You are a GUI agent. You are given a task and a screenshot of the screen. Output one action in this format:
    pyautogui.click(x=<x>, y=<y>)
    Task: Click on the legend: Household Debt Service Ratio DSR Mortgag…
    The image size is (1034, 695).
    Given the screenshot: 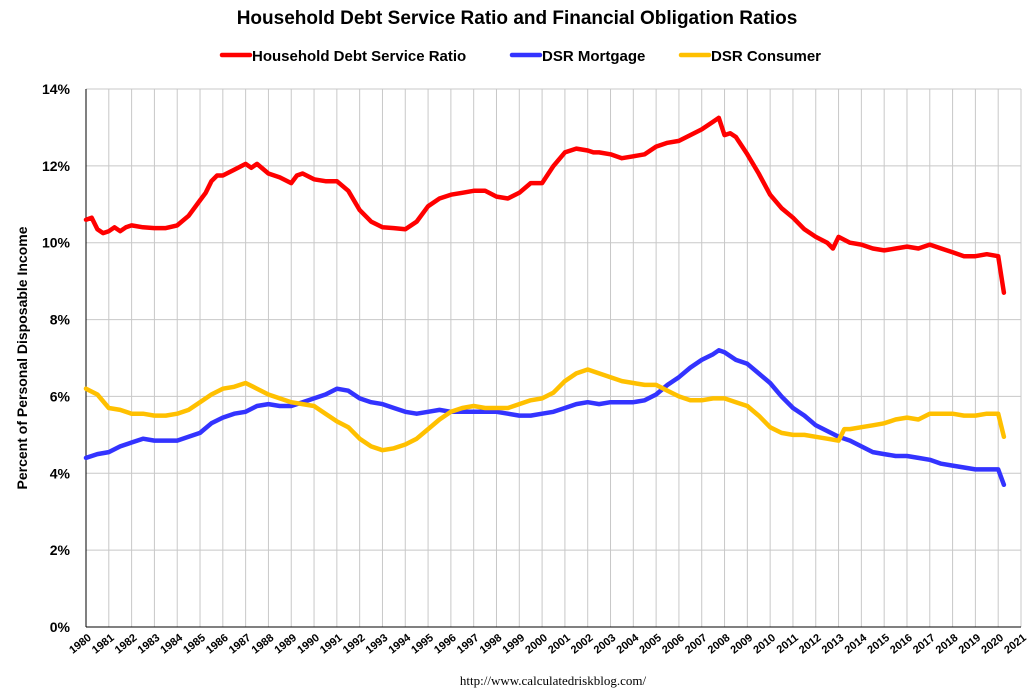 What is the action you would take?
    pyautogui.click(x=520, y=56)
    